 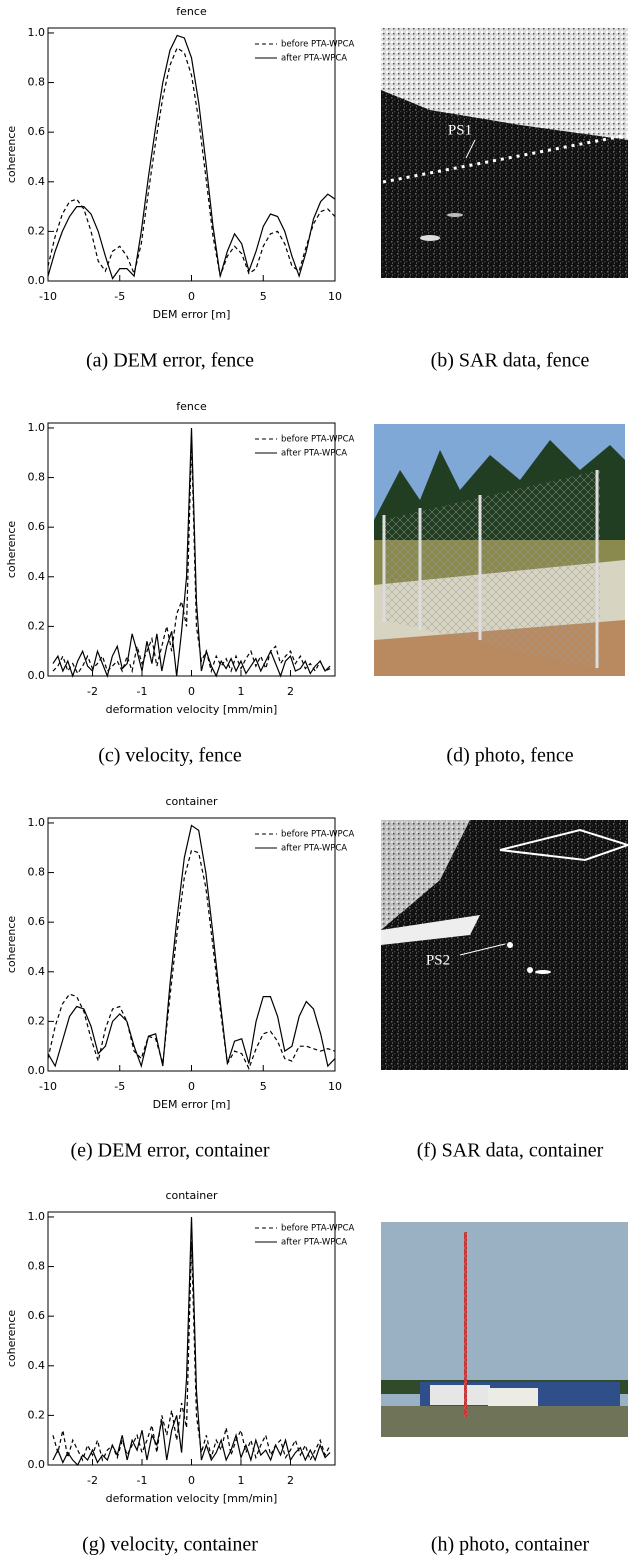 What do you see at coordinates (460, 130) in the screenshot?
I see `image-label: PS1` at bounding box center [460, 130].